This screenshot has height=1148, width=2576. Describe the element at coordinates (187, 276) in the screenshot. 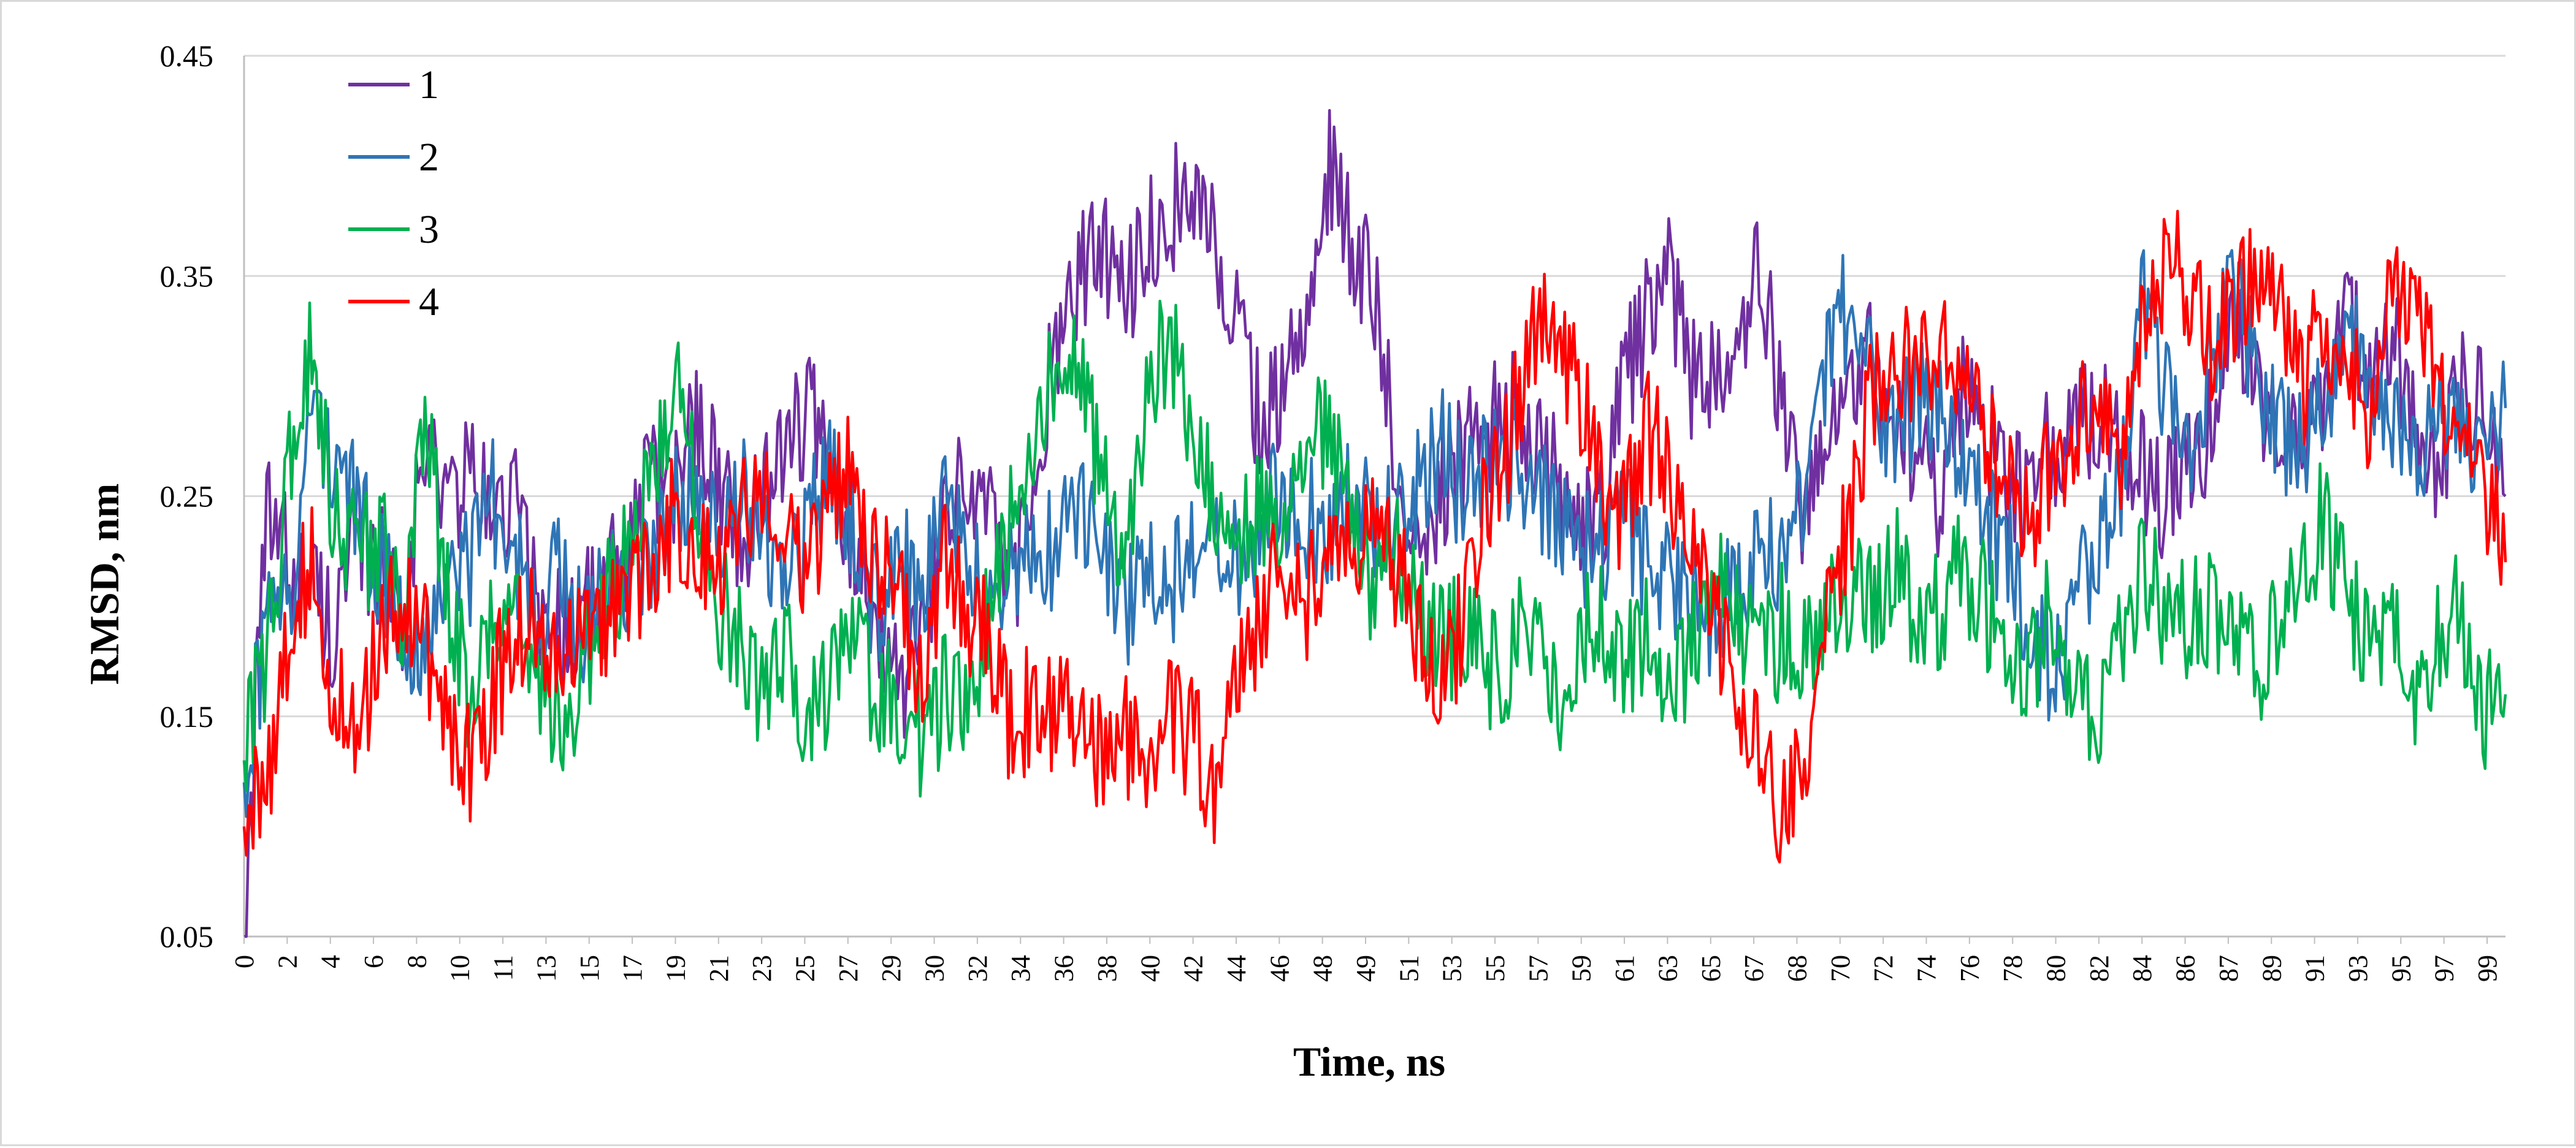

I see `y-tick-label: 0.35` at that location.